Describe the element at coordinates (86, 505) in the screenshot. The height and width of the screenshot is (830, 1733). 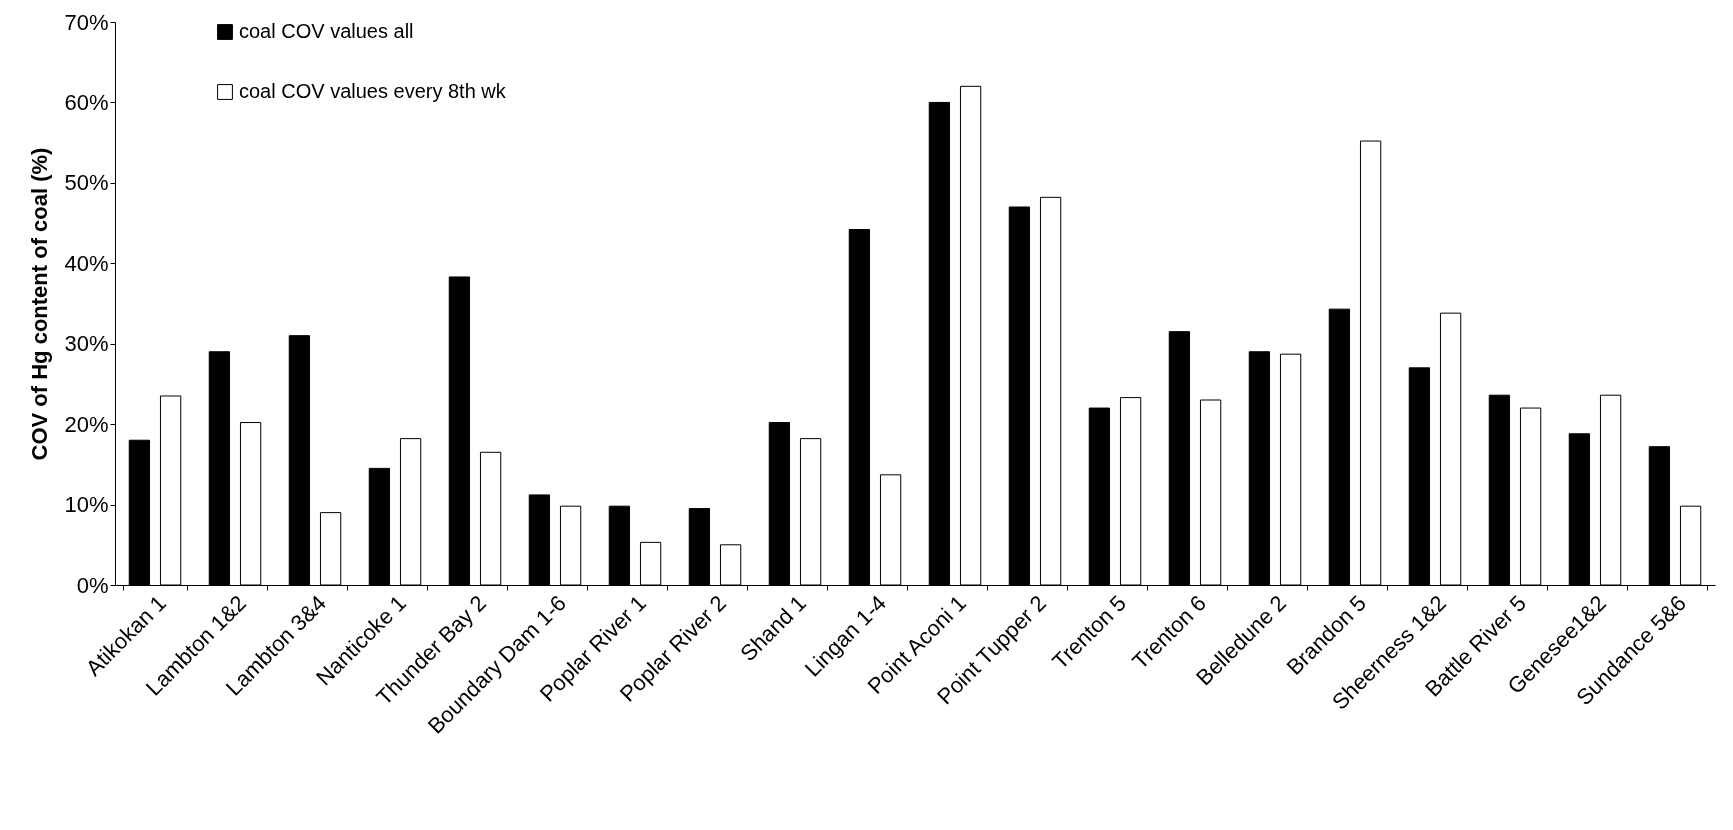
I see `y-tick-label: 10%` at that location.